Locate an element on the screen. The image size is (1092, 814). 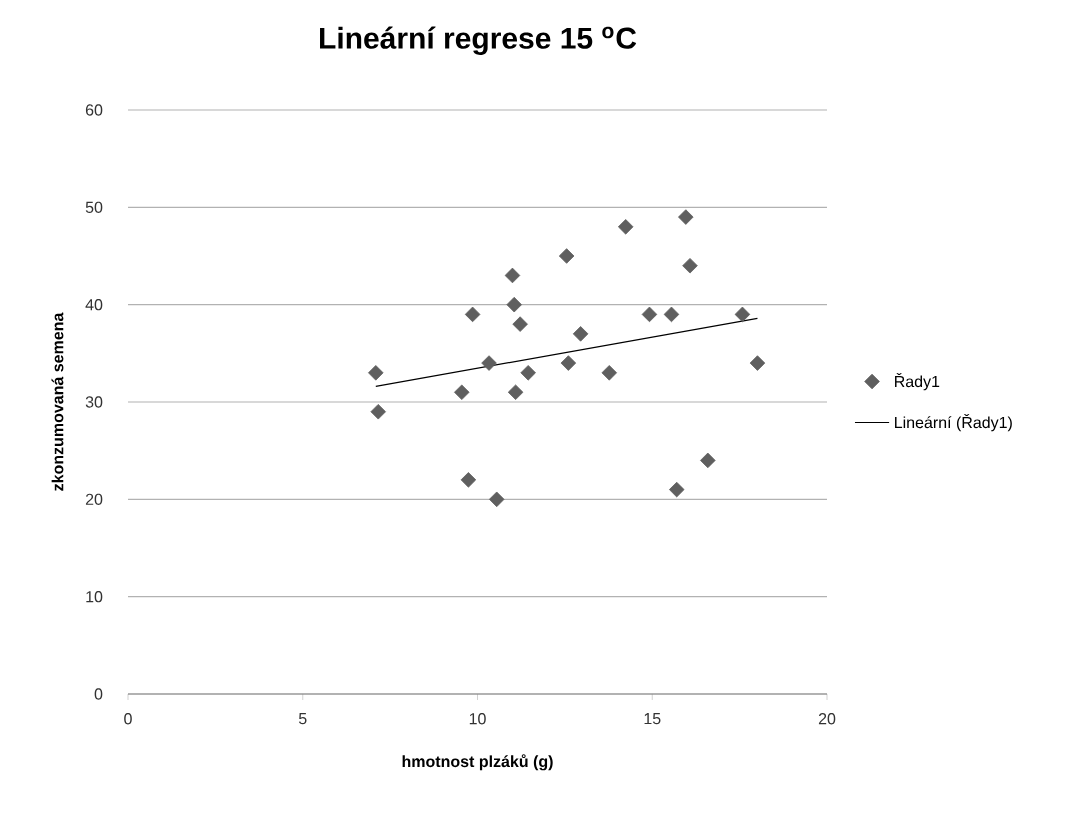
chart-title: Lineární regrese 15 $^{o}$C is located at coordinates (478, 40).